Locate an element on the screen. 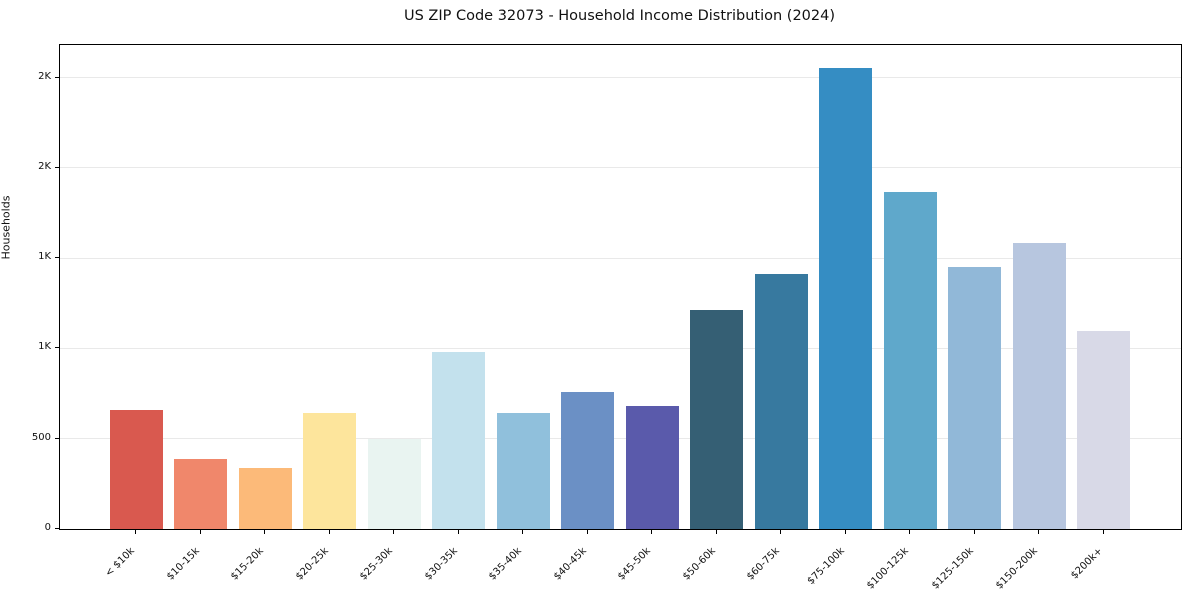 Image resolution: width=1189 pixels, height=590 pixels. x-tick-label: $125-150k is located at coordinates (952, 567).